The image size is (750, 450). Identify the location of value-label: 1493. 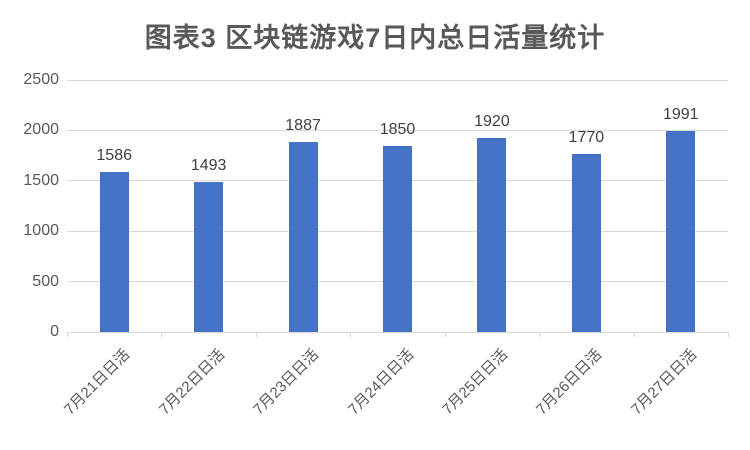
(208, 165).